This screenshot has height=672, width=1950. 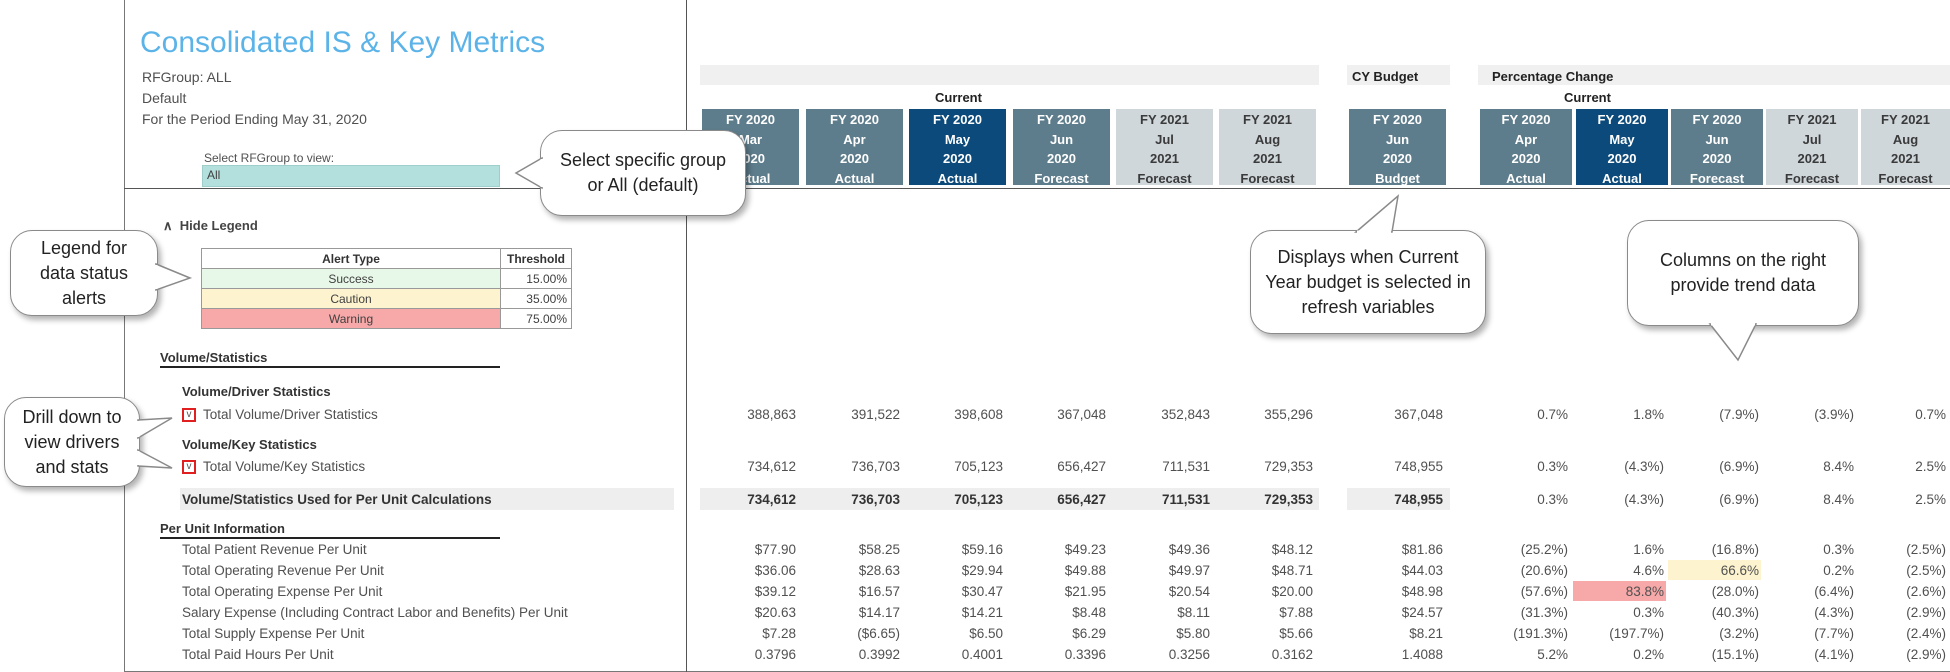 What do you see at coordinates (1544, 612) in the screenshot?
I see `pct-cell: (31.3%)` at bounding box center [1544, 612].